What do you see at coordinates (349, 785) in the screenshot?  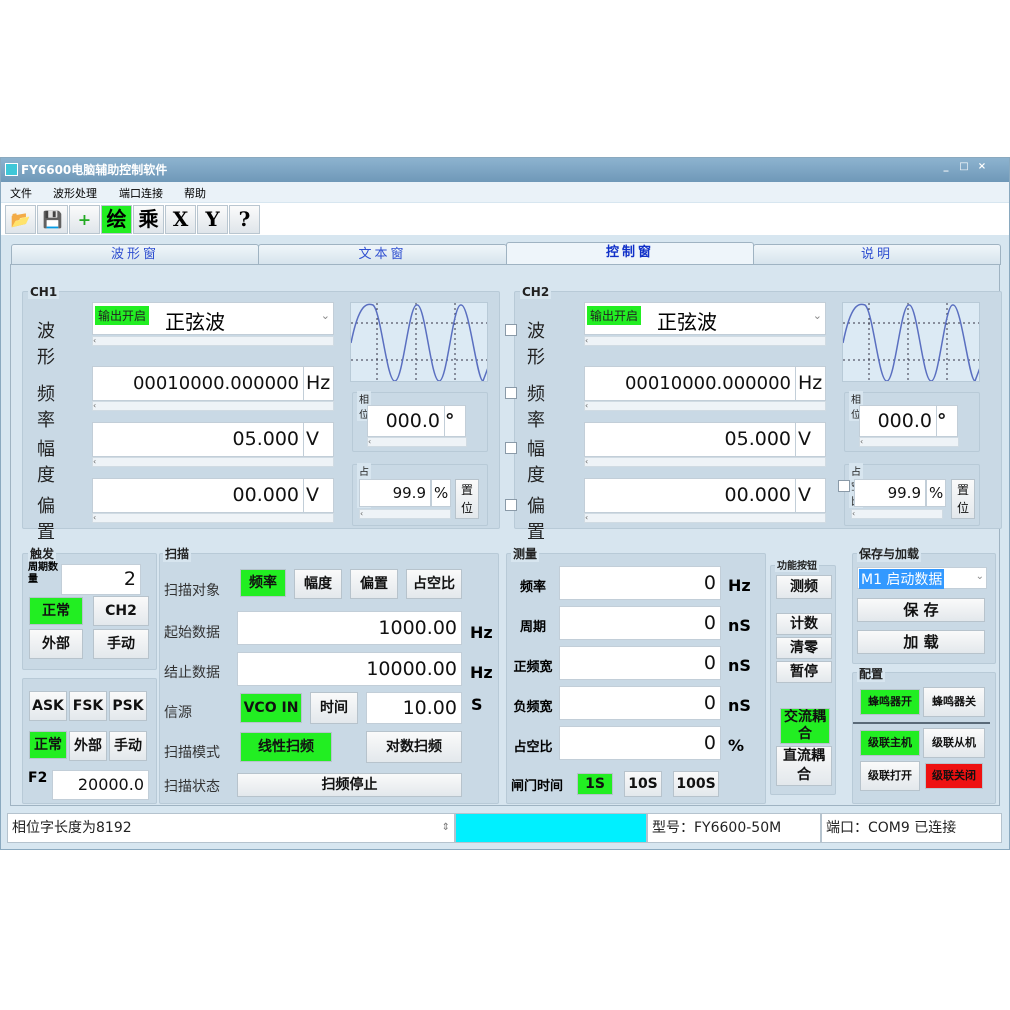 I see `sweep-stop-button: 扫频停止` at bounding box center [349, 785].